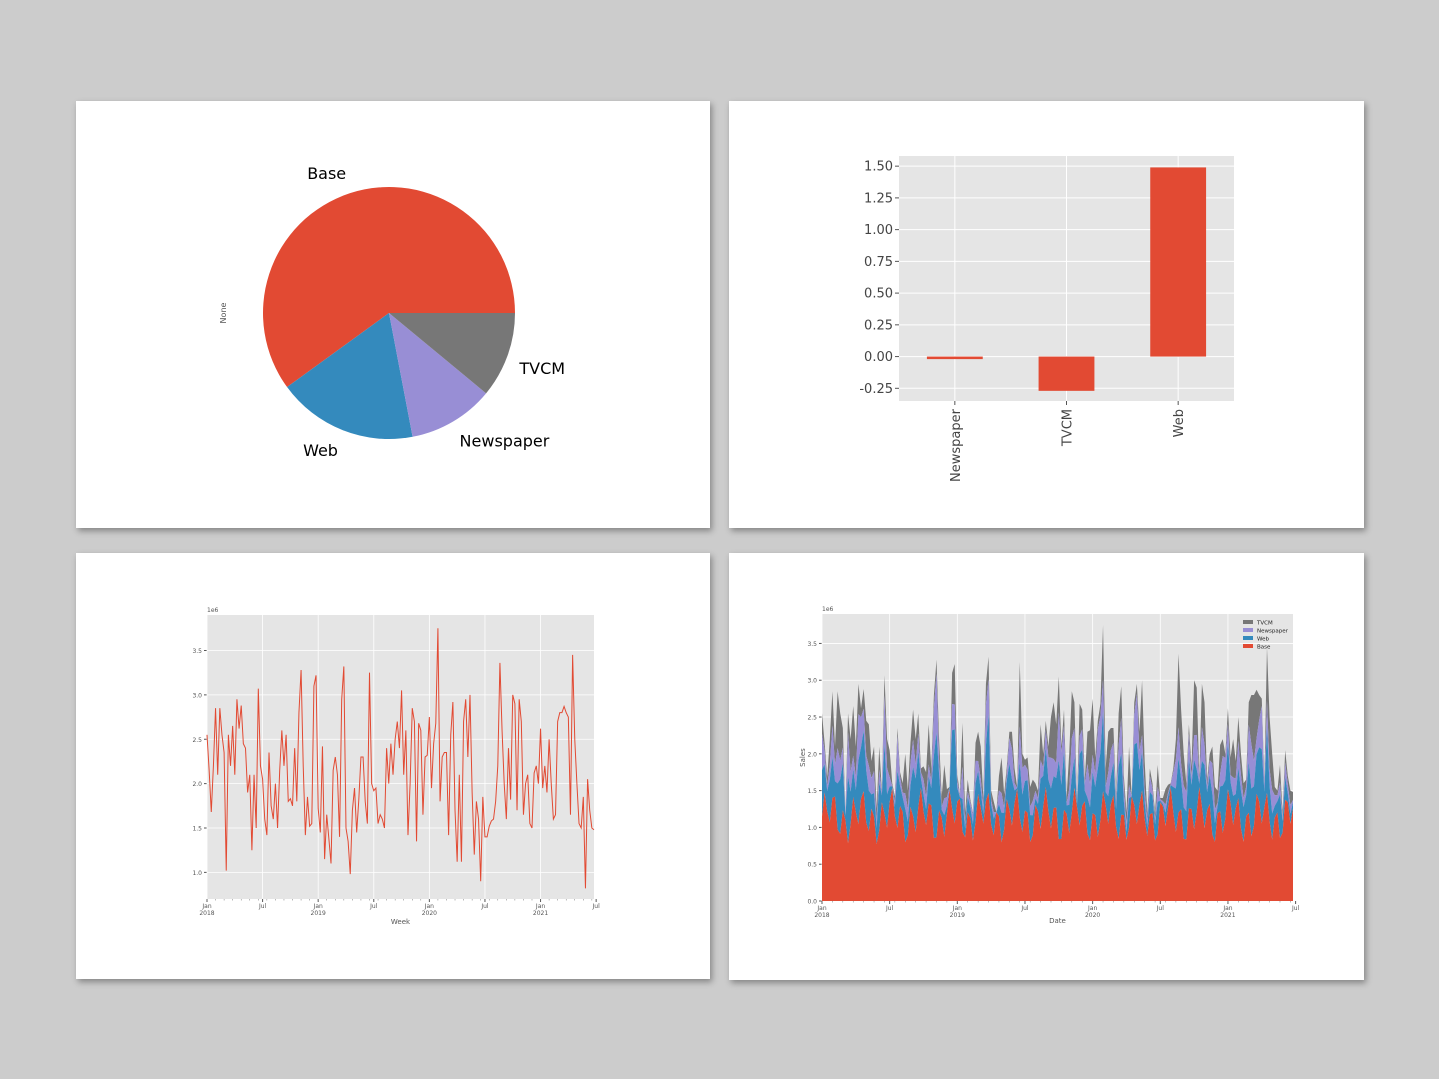 This screenshot has width=1439, height=1079. I want to click on pie-ylabel: None, so click(223, 312).